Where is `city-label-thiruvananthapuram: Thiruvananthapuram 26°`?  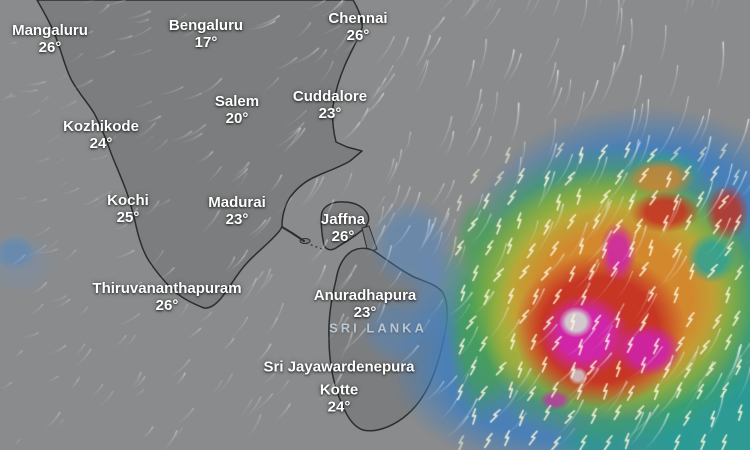
city-label-thiruvananthapuram: Thiruvananthapuram 26° is located at coordinates (166, 297).